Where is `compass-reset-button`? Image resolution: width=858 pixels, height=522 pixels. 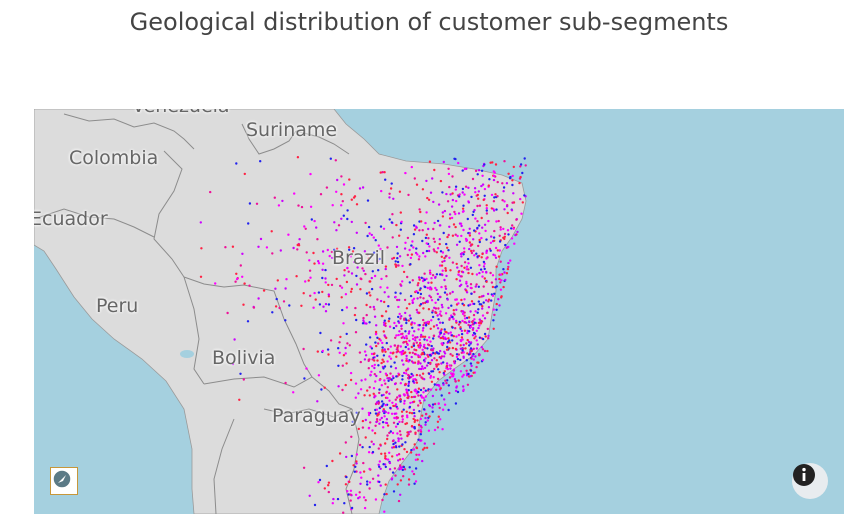
compass-reset-button is located at coordinates (64, 481).